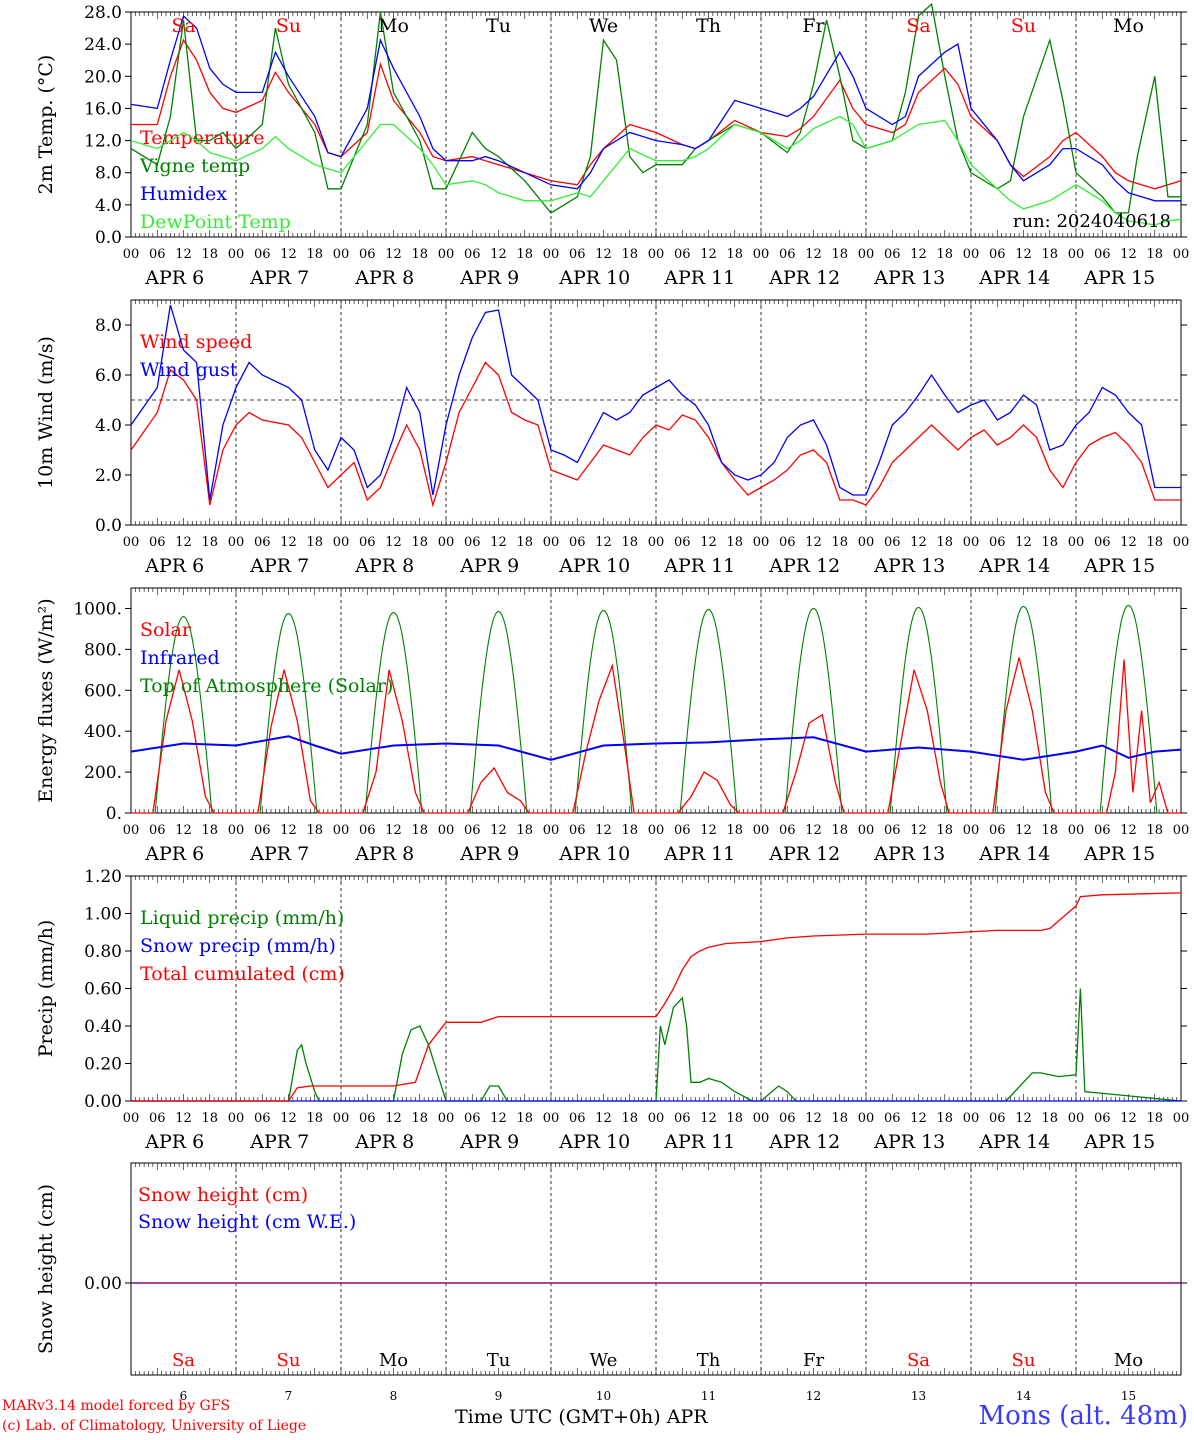  I want to click on snow-day-number: 9, so click(499, 1396).